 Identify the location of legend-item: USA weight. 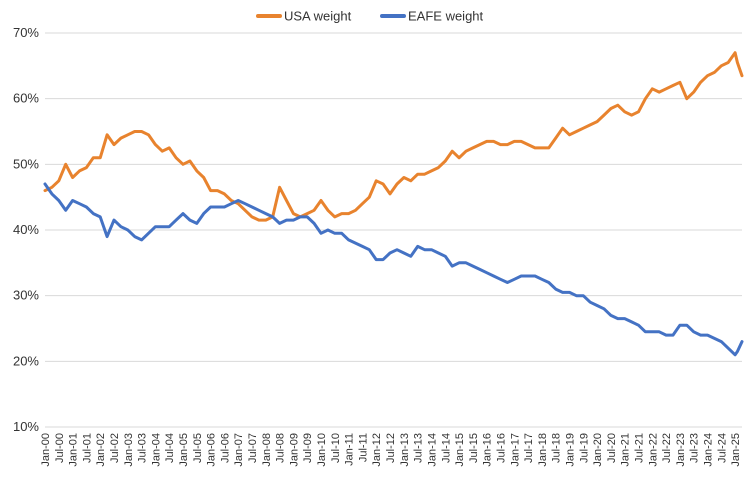
(304, 16).